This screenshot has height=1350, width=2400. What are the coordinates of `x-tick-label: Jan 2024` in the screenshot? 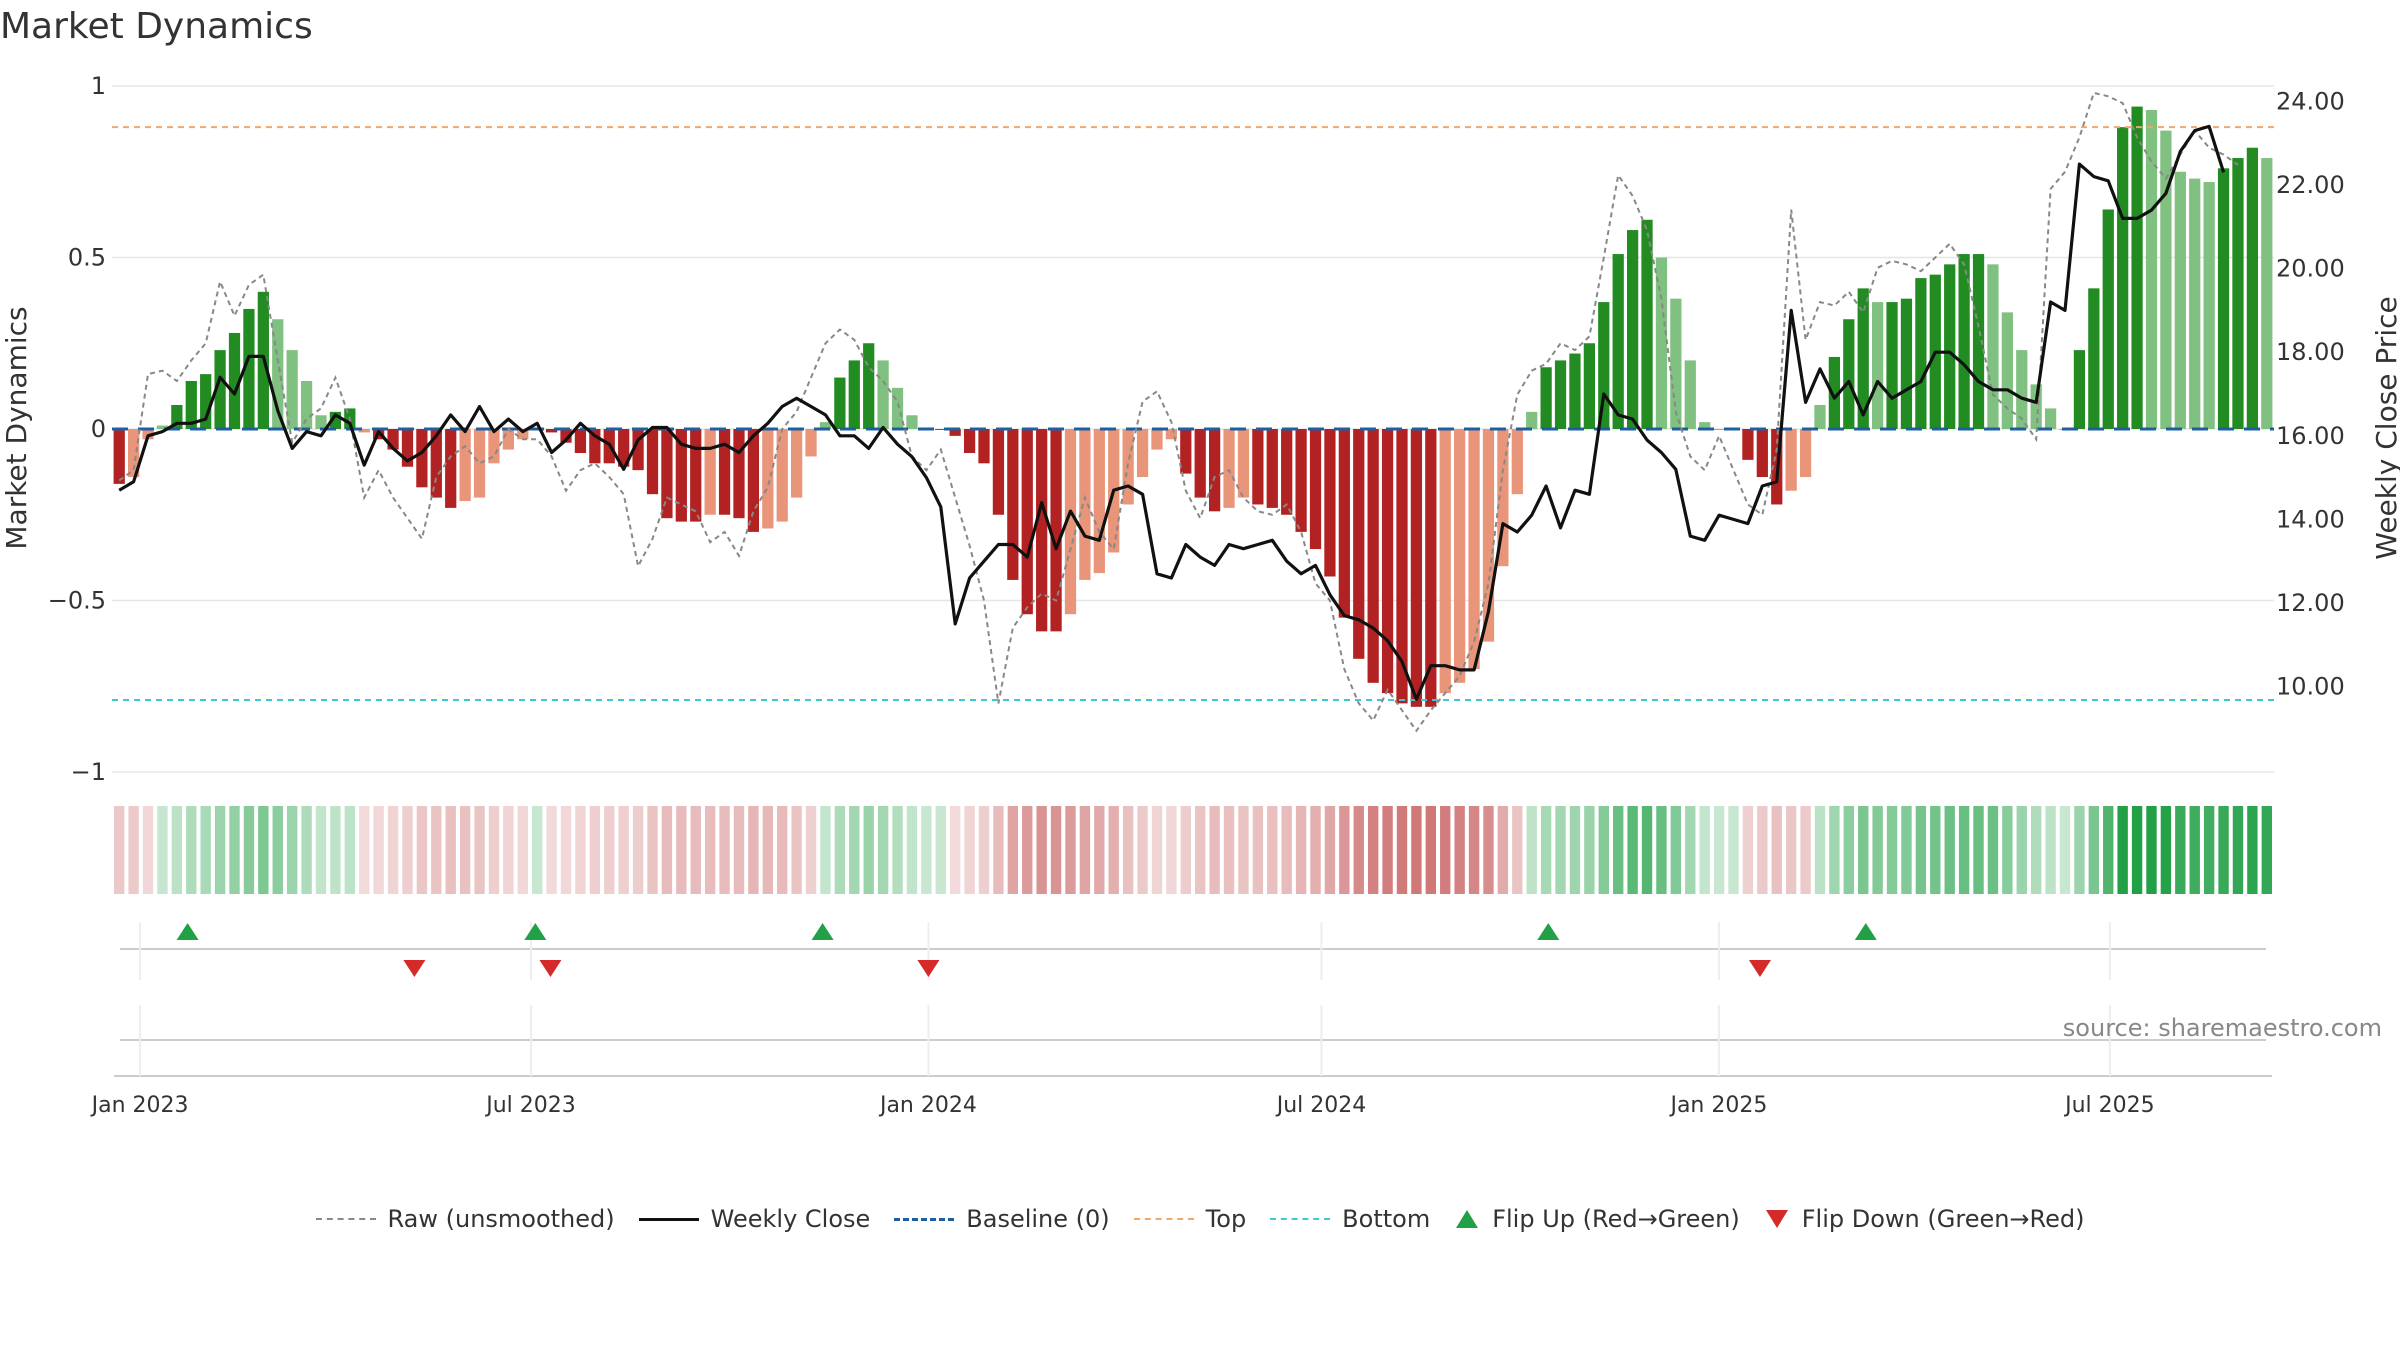 It's located at (927, 1105).